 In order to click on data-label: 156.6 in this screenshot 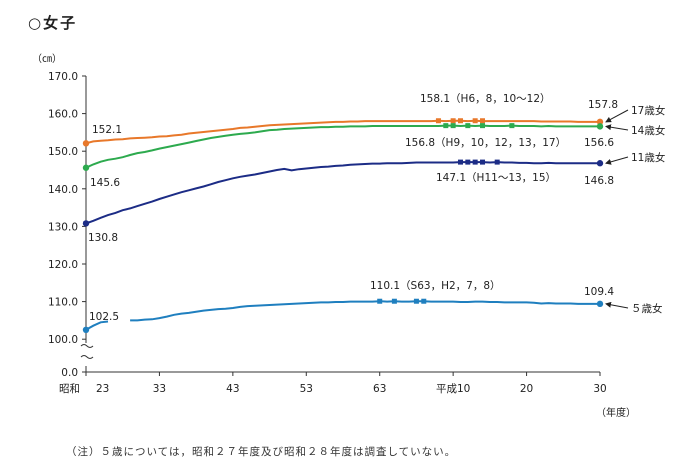, I will do `click(599, 143)`.